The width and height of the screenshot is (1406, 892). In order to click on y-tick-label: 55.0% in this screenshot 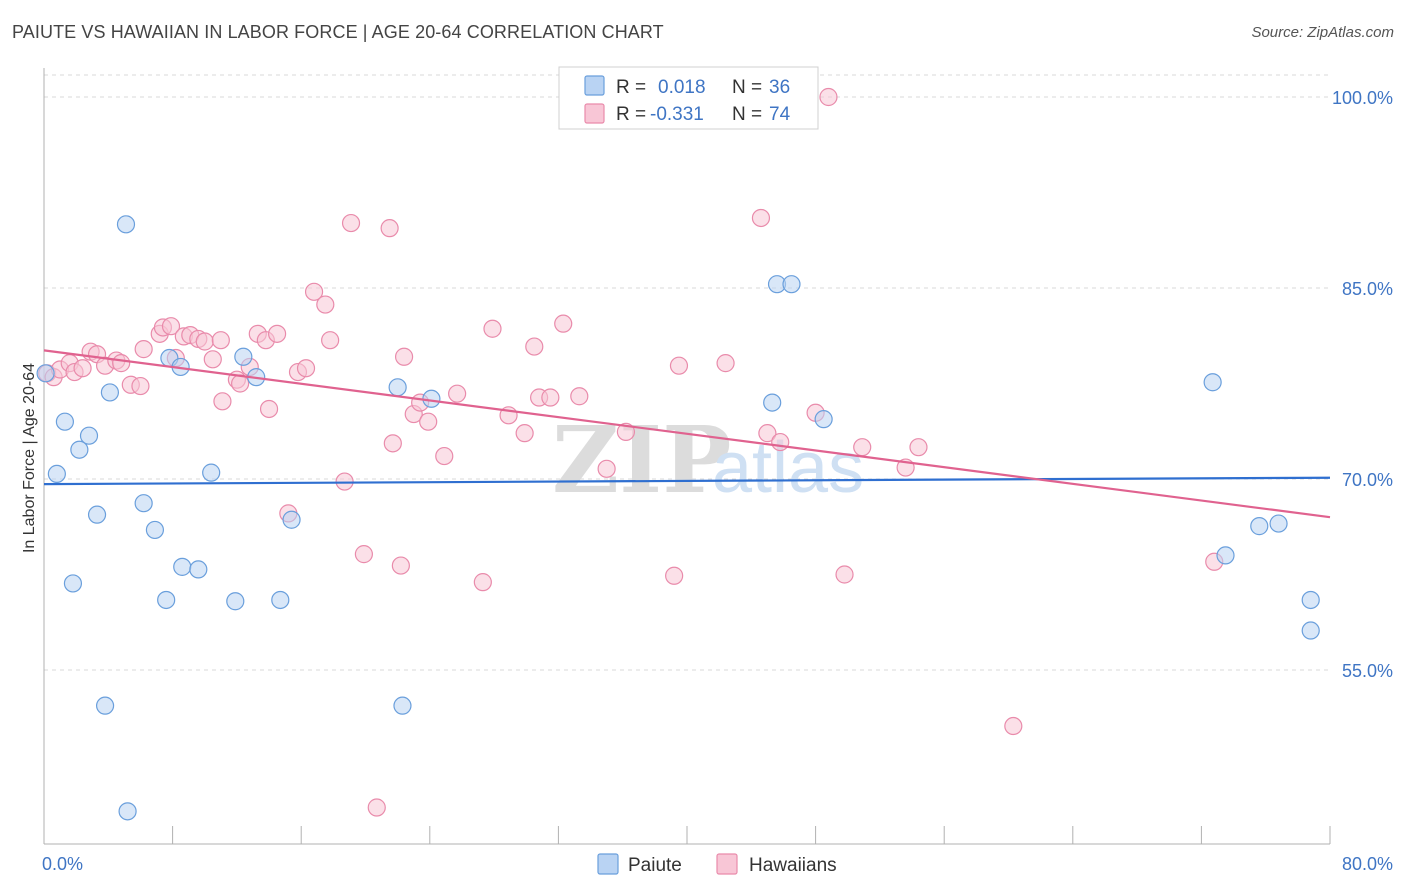, I will do `click(1367, 671)`.